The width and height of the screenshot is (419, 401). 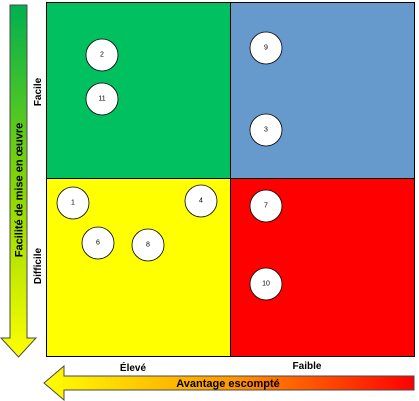 I want to click on item-label: 3, so click(x=266, y=130).